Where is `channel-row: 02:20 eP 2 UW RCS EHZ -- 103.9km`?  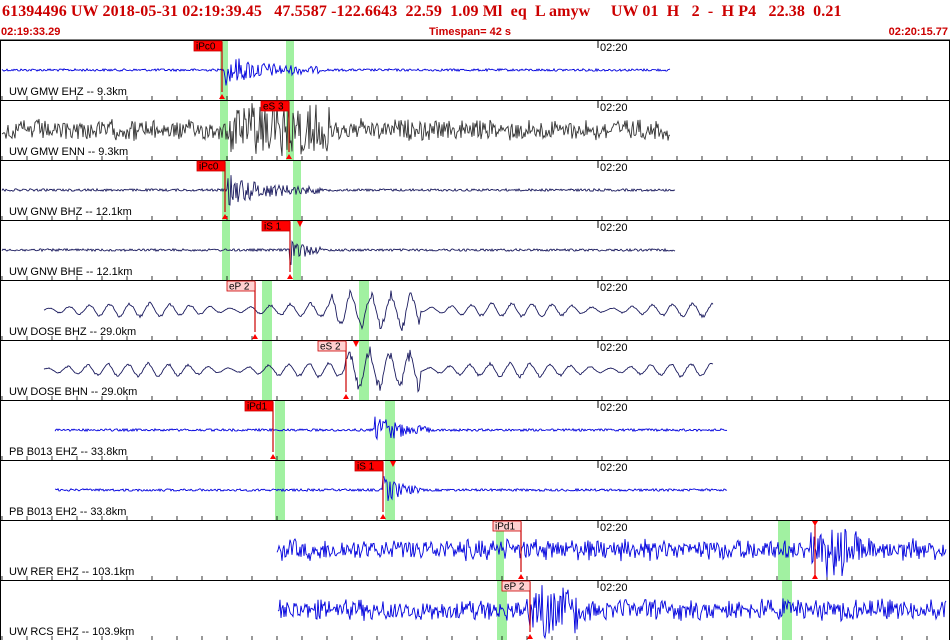
channel-row: 02:20 eP 2 UW RCS EHZ -- 103.9km is located at coordinates (475, 610).